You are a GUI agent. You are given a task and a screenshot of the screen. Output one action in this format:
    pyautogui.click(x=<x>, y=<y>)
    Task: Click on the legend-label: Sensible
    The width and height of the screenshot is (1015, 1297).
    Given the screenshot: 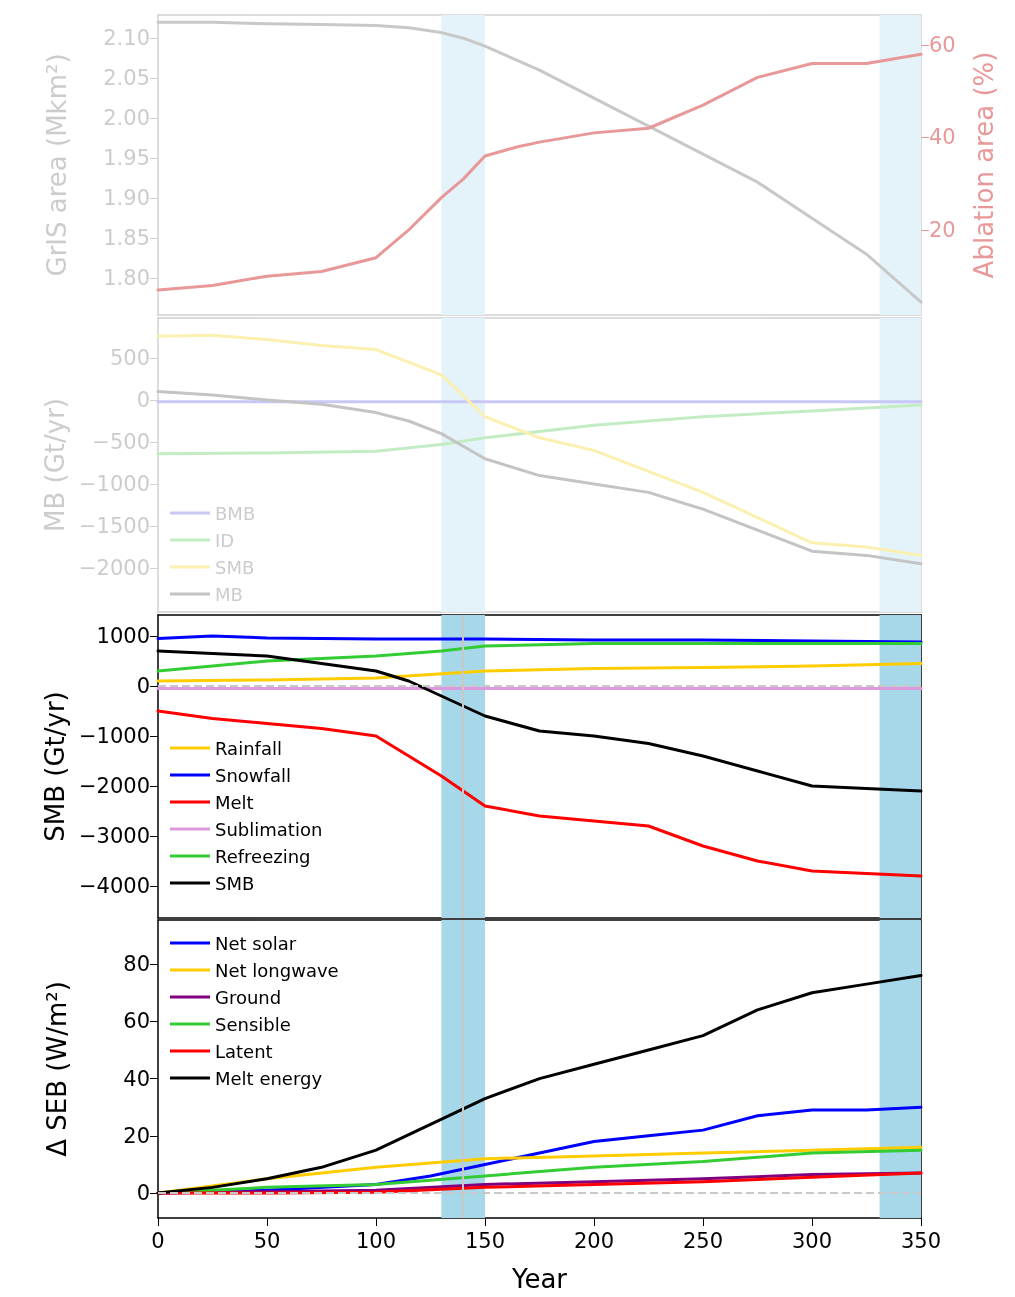 What is the action you would take?
    pyautogui.click(x=253, y=1024)
    